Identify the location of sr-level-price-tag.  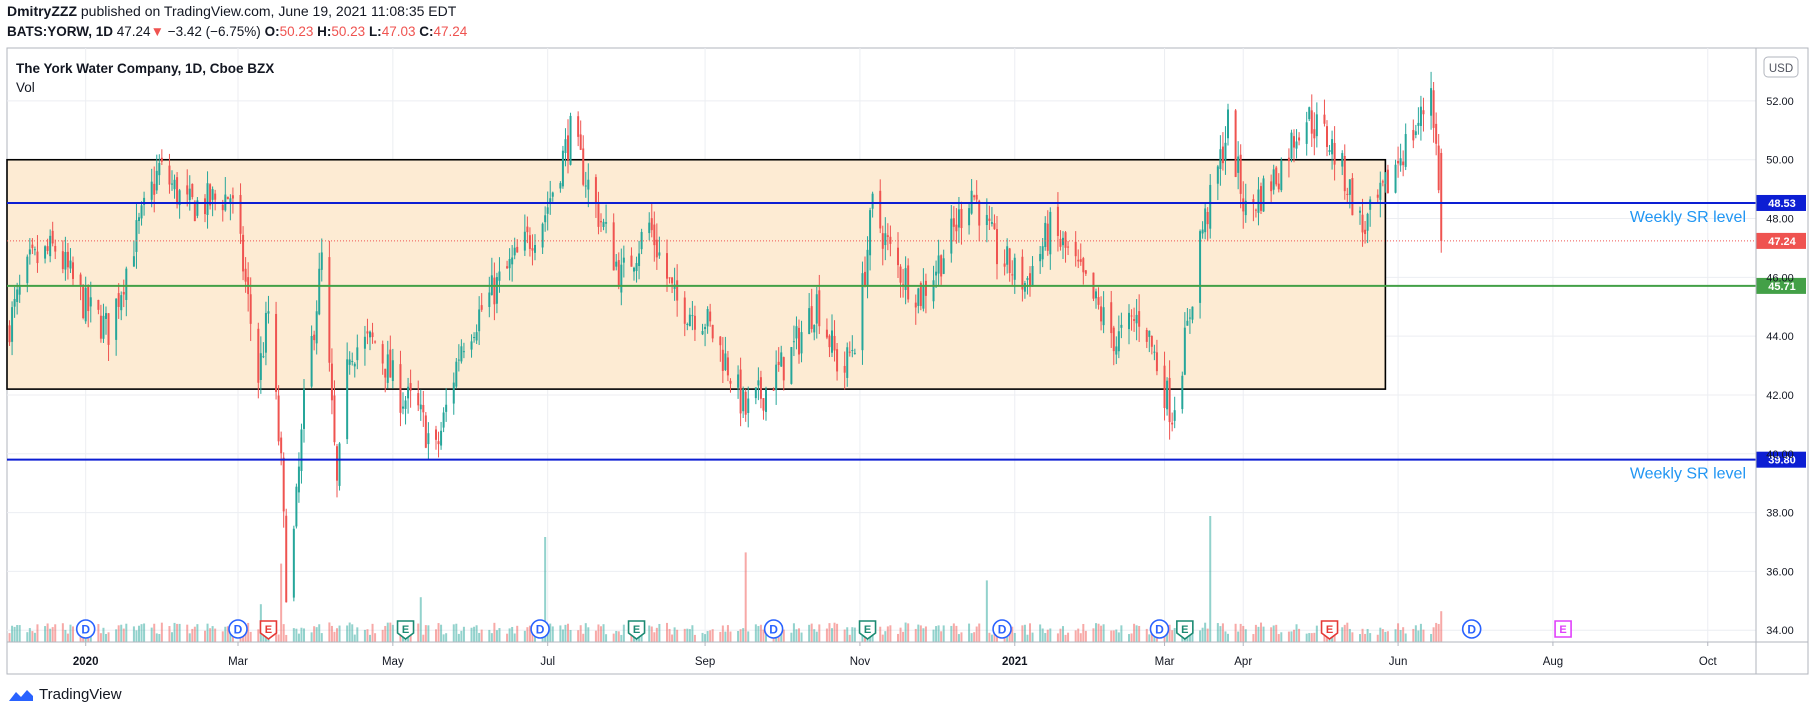
(1781, 459).